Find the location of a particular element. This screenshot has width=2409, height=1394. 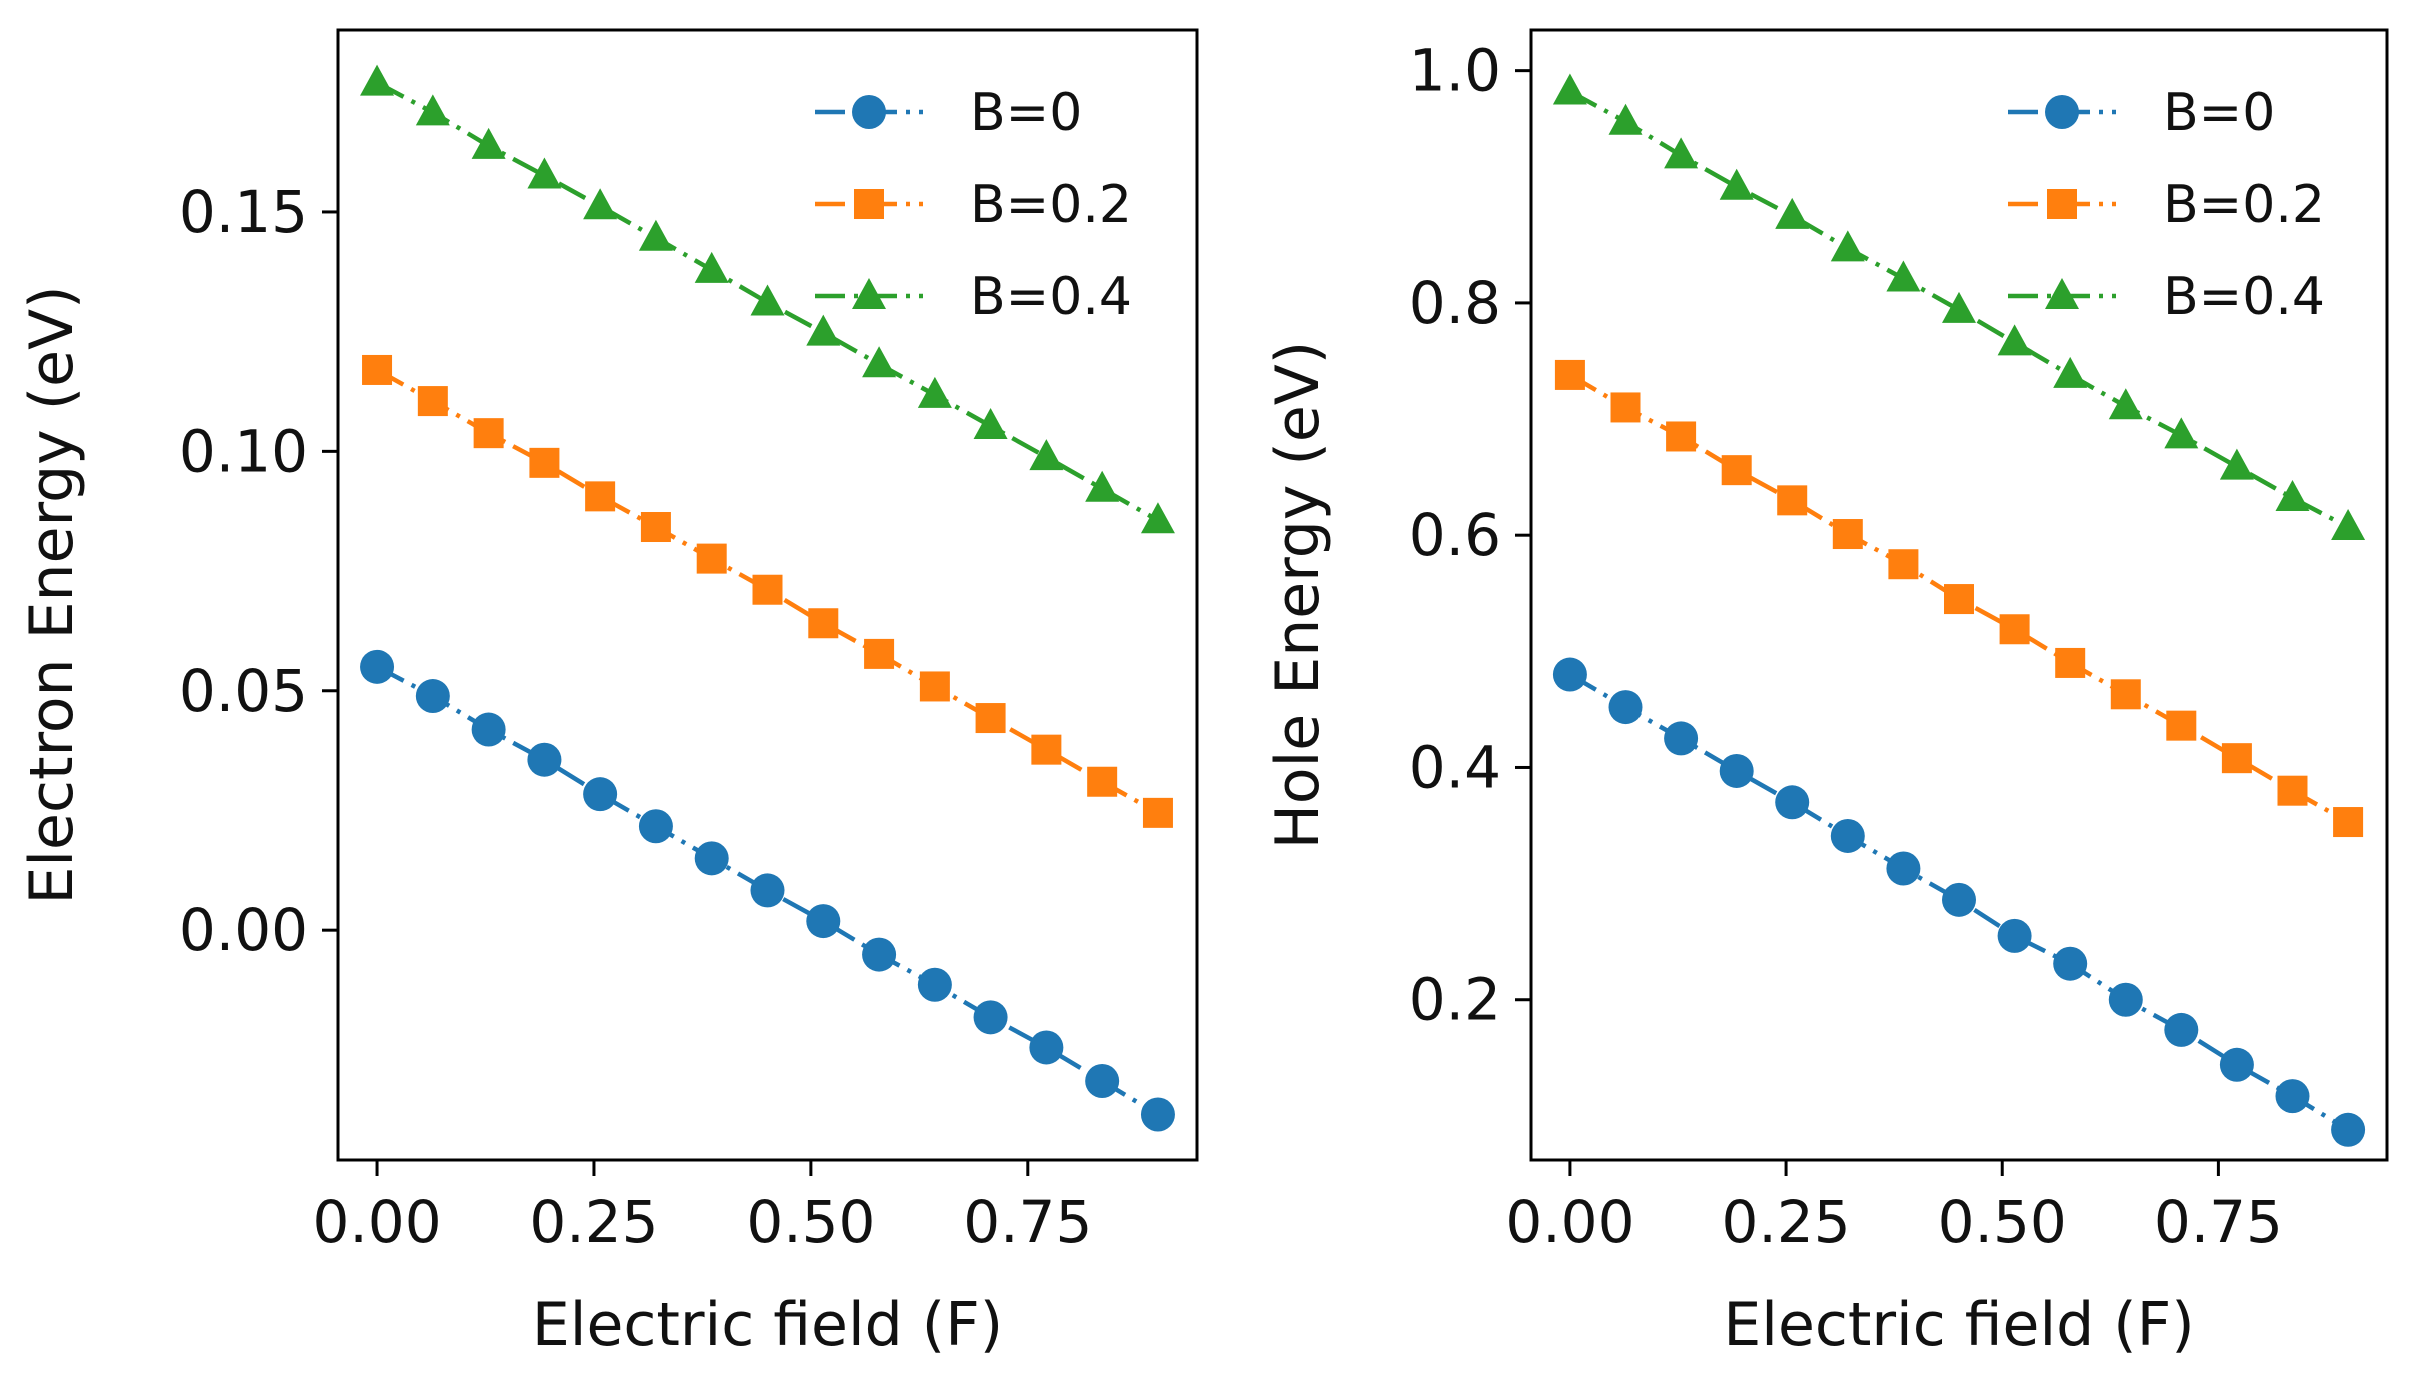

y-tick-label: 0.10 is located at coordinates (243, 451).